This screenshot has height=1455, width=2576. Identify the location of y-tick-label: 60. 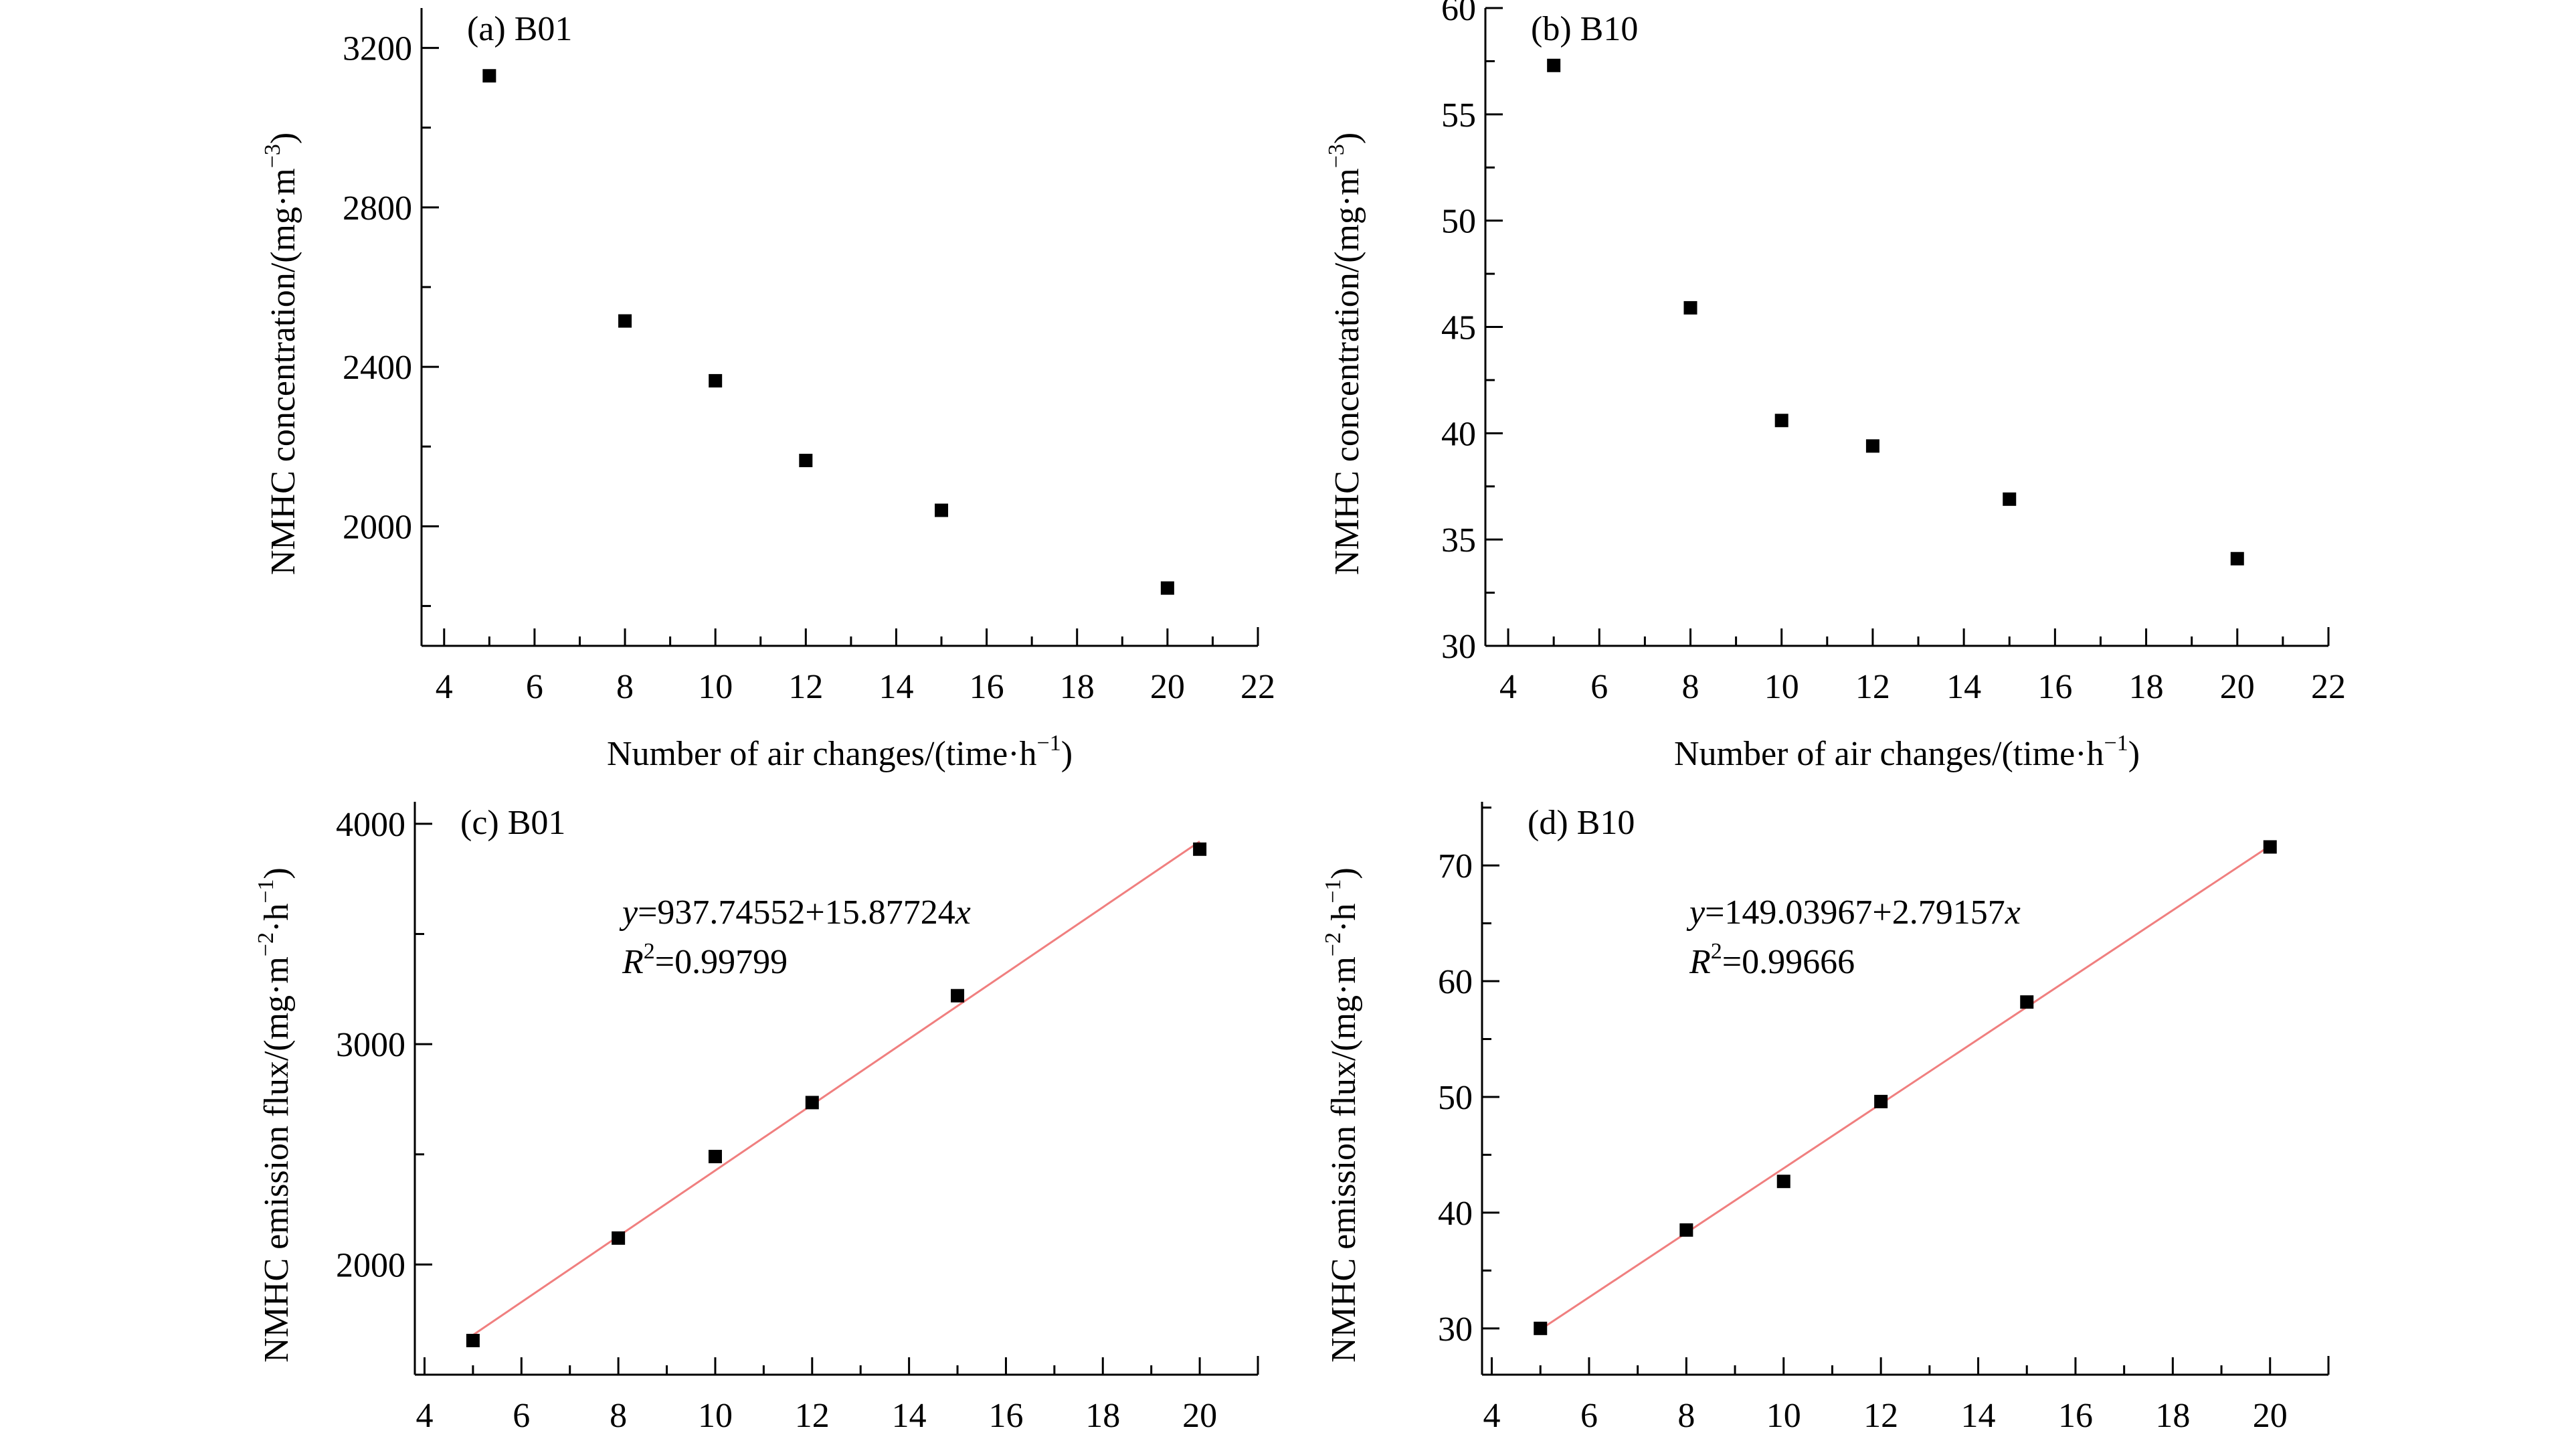
(1455, 982).